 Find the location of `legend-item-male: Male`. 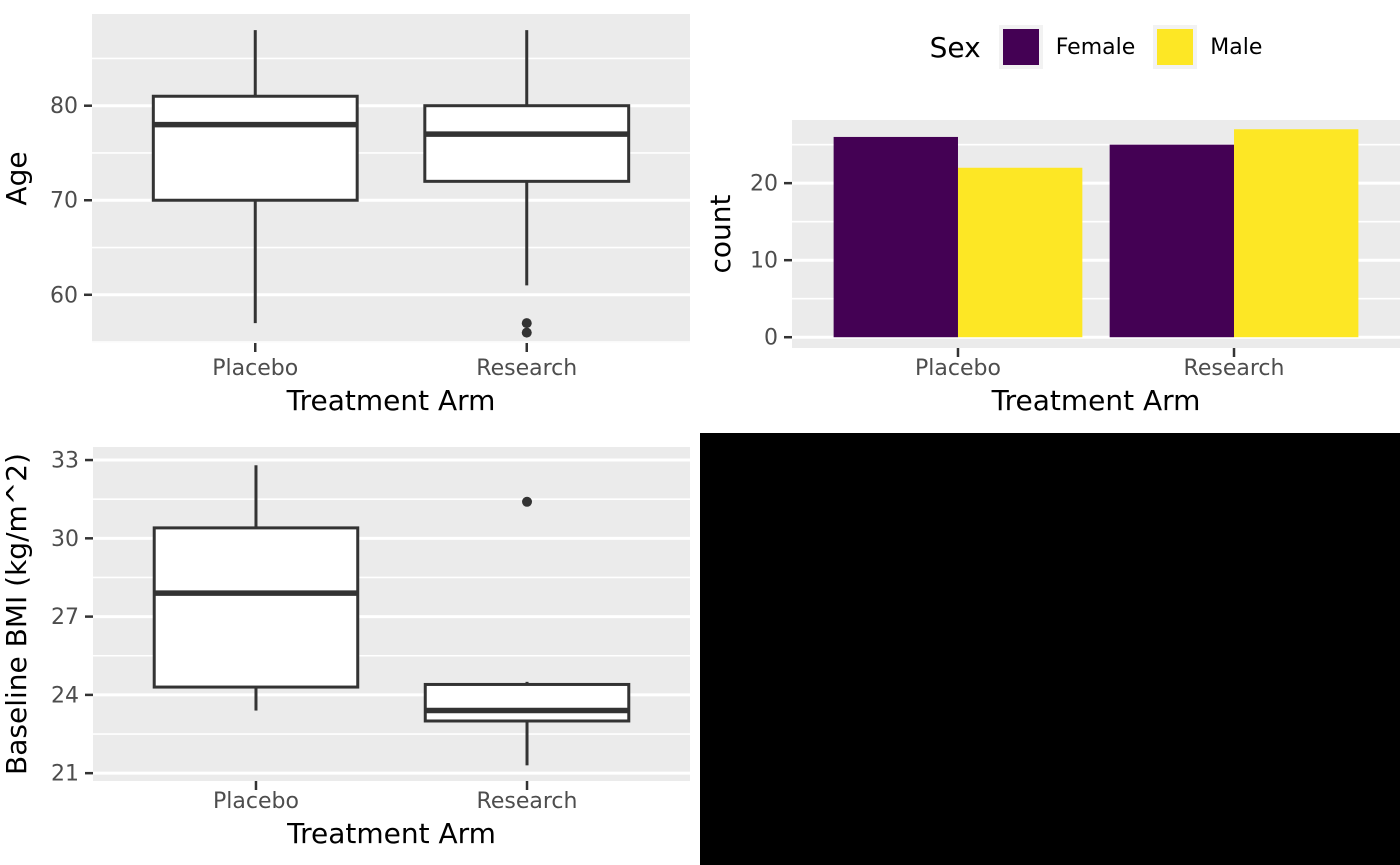

legend-item-male: Male is located at coordinates (1207, 47).